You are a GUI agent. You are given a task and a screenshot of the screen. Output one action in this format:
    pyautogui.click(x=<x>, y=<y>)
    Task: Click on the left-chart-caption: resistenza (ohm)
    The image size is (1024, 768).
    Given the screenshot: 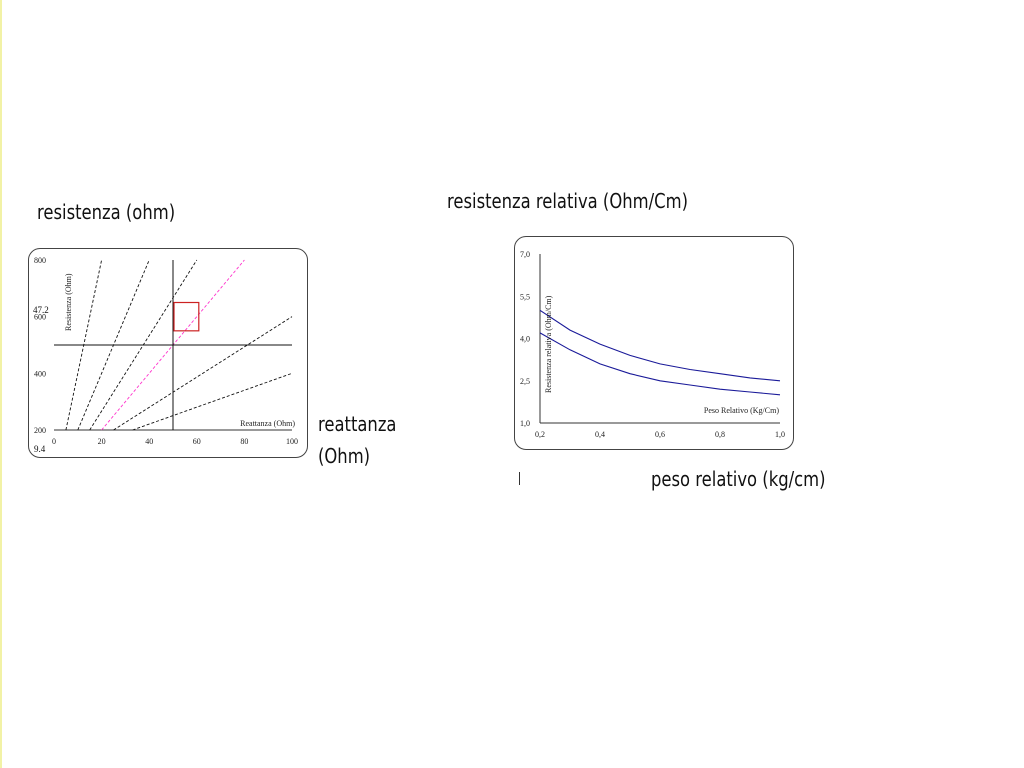 What is the action you would take?
    pyautogui.click(x=106, y=212)
    